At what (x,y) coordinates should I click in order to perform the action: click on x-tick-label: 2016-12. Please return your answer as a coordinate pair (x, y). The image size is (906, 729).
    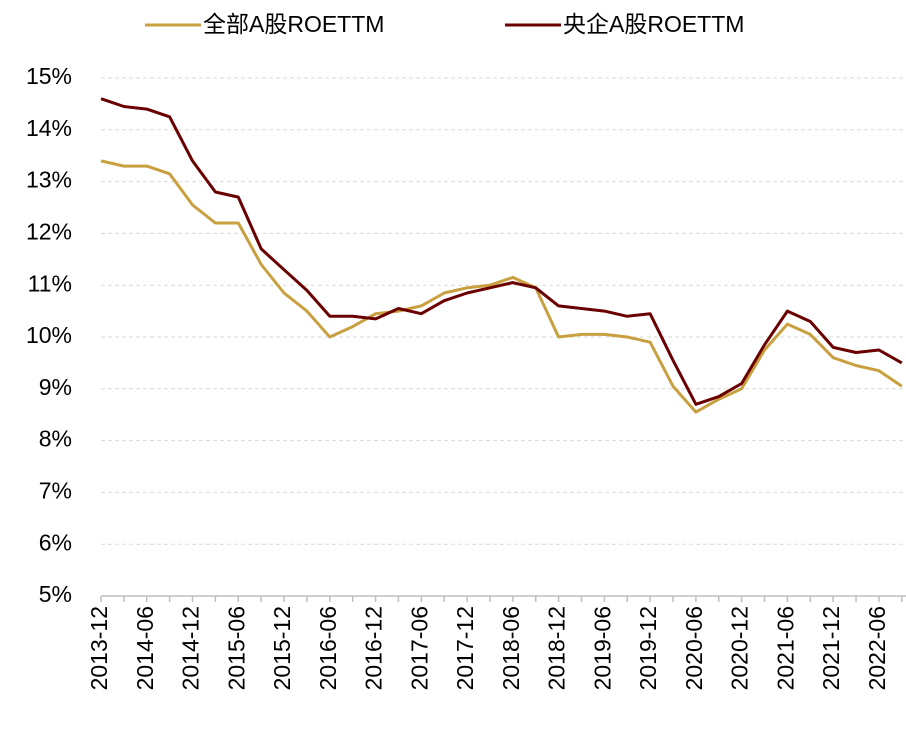
    Looking at the image, I should click on (374, 648).